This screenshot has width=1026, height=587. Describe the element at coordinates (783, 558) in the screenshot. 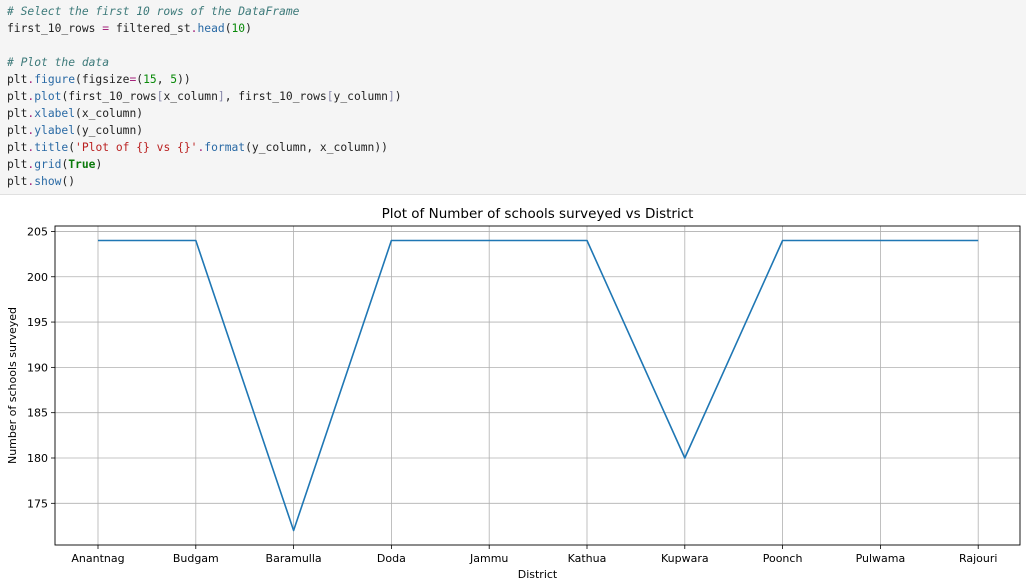

I see `x-tick-label: Poonch` at that location.